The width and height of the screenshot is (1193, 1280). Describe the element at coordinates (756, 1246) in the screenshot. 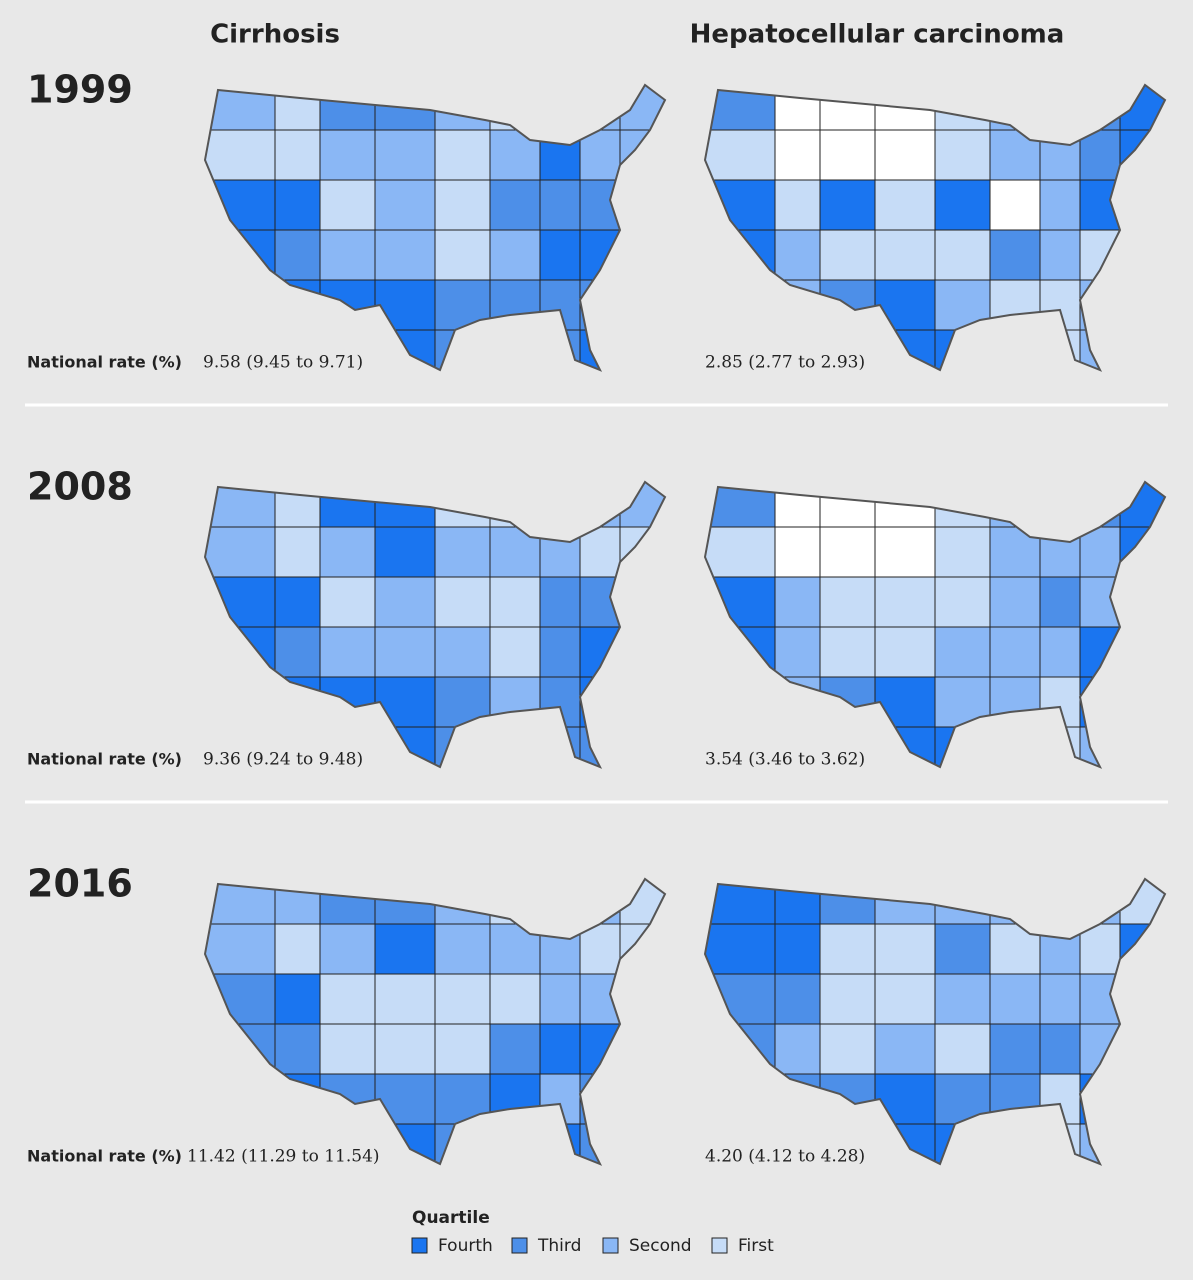

I see `legend-label: First` at that location.